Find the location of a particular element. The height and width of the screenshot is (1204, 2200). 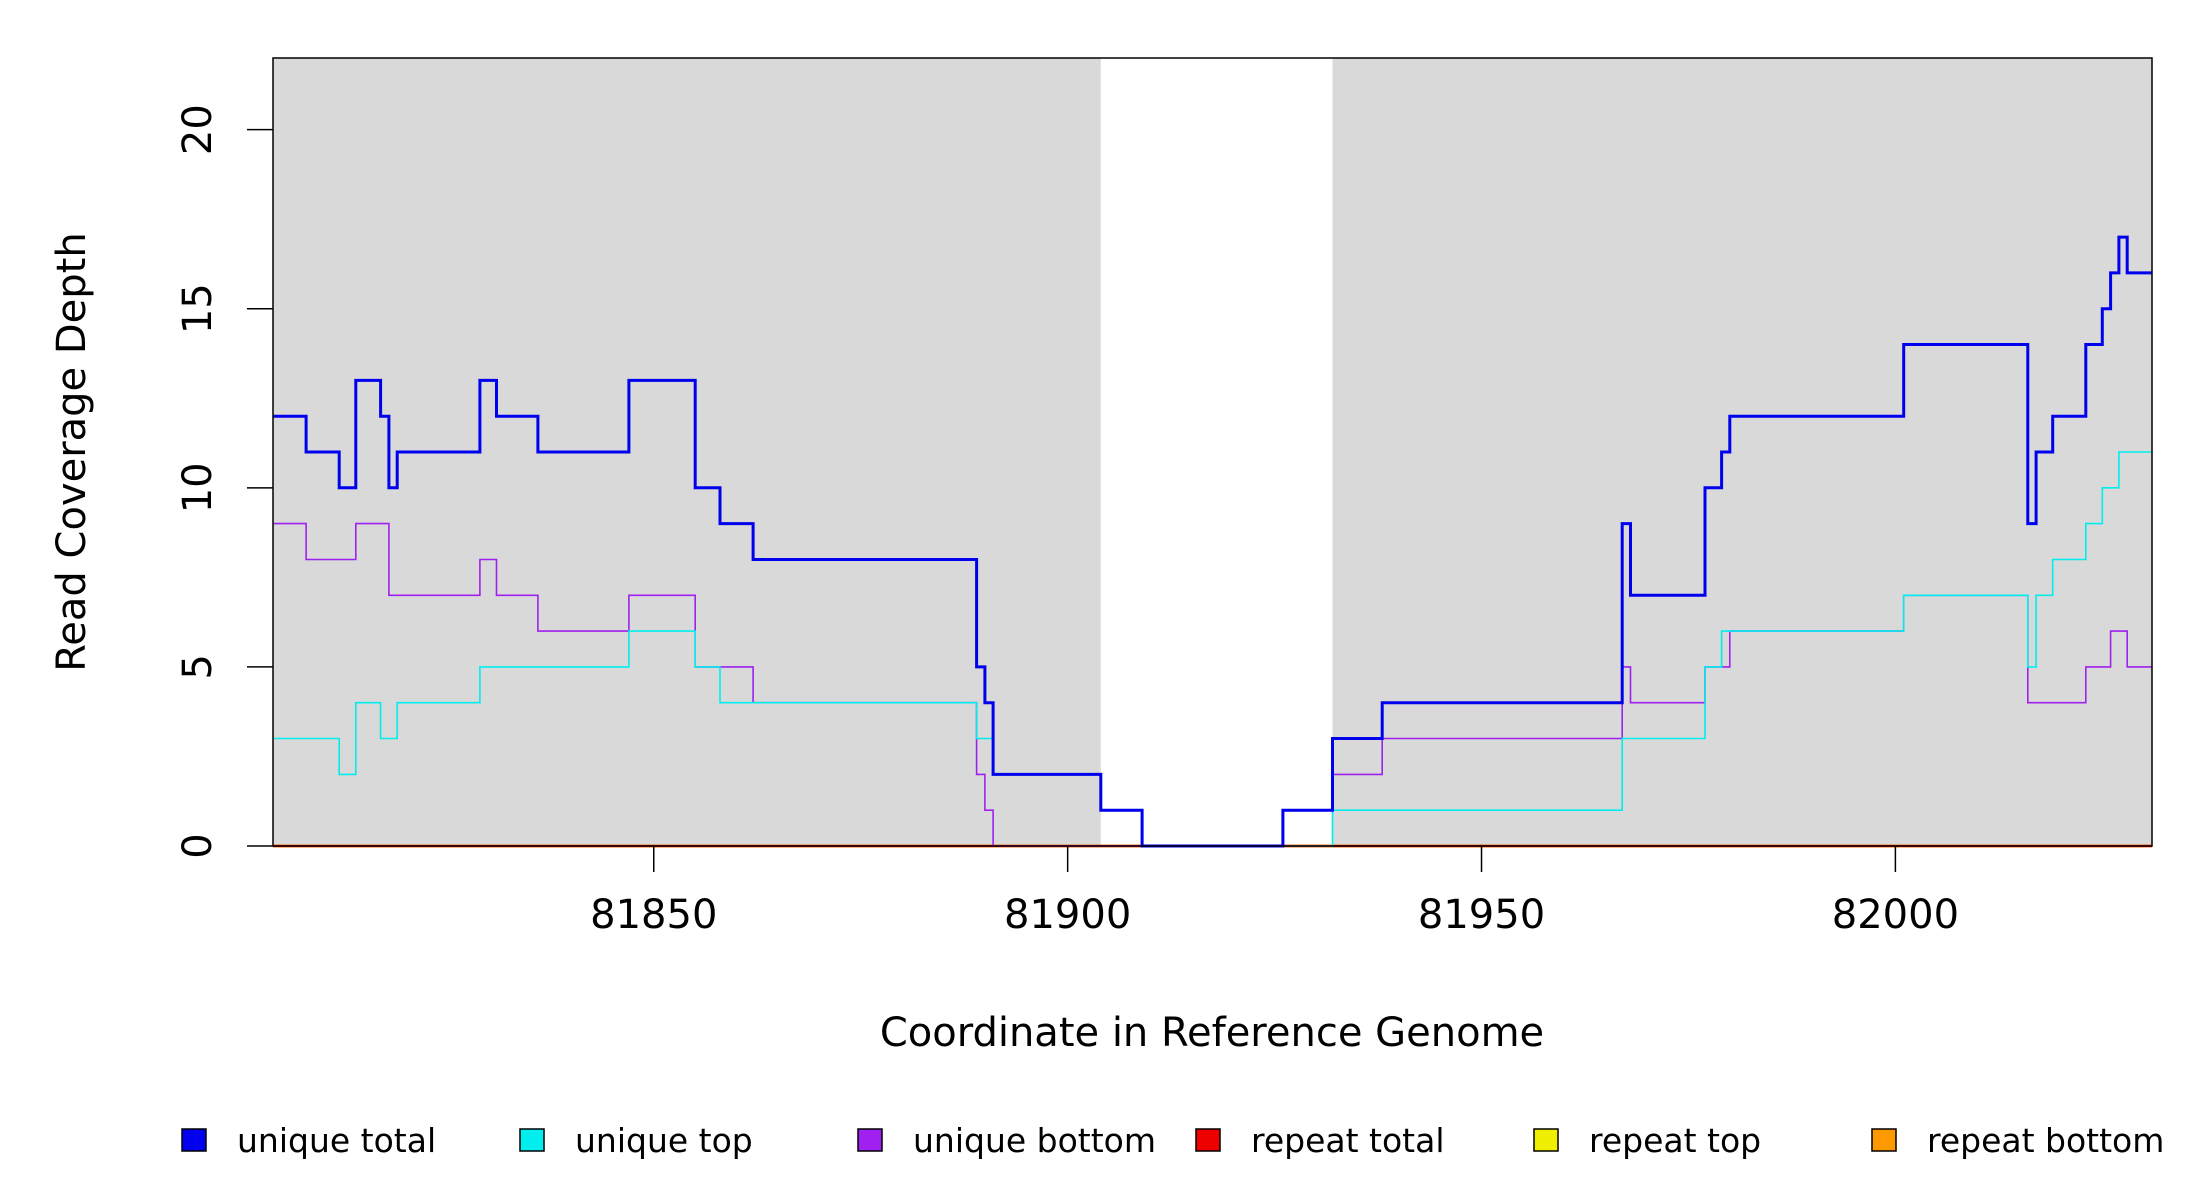

legend-swatch-unique-total is located at coordinates (194, 1140).